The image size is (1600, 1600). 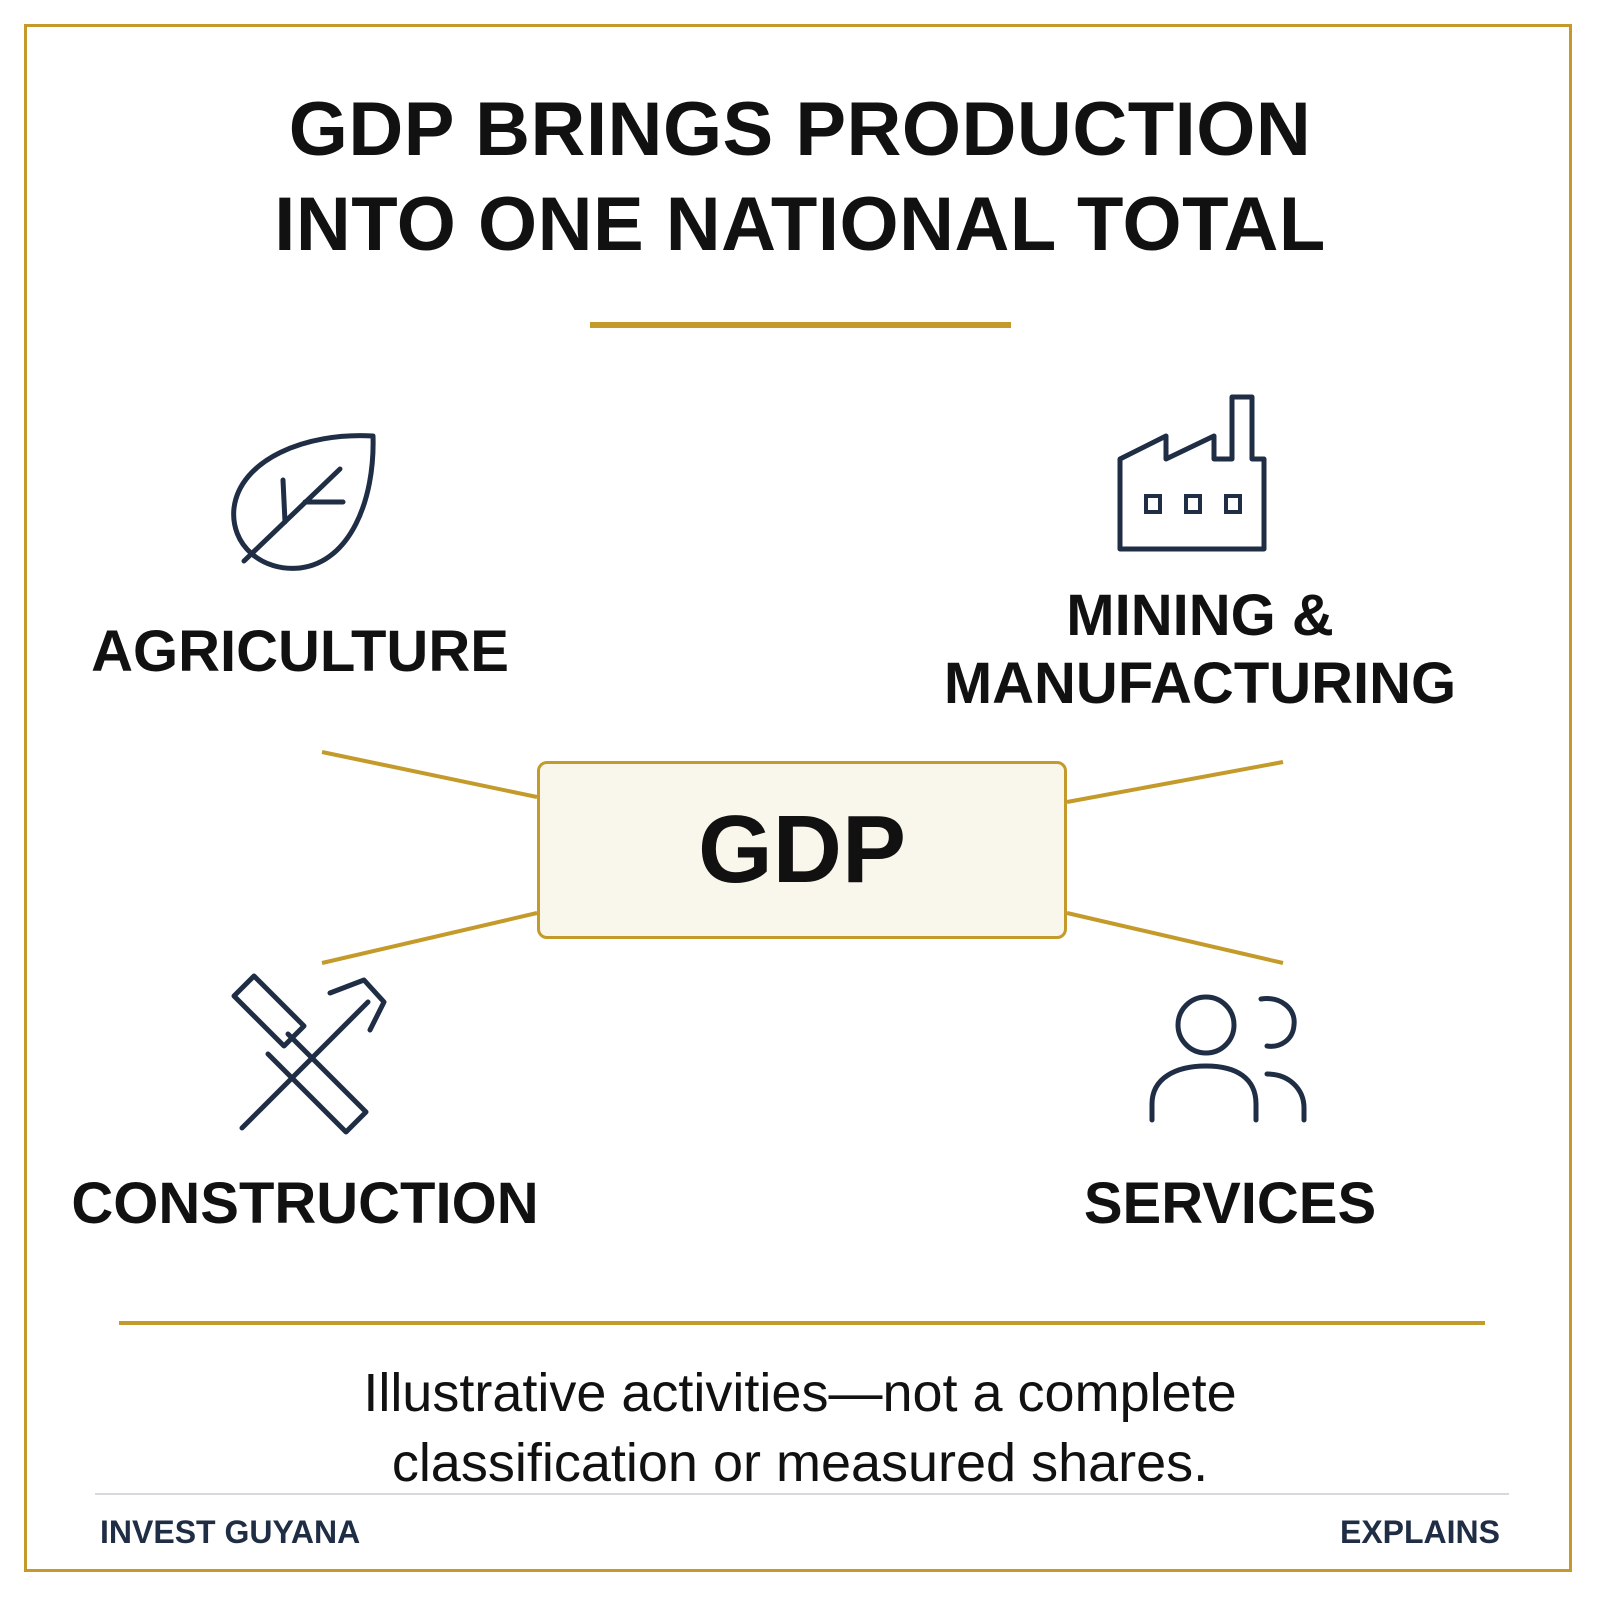 I want to click on mining-label-line-1: MINING &, so click(x=1200, y=615).